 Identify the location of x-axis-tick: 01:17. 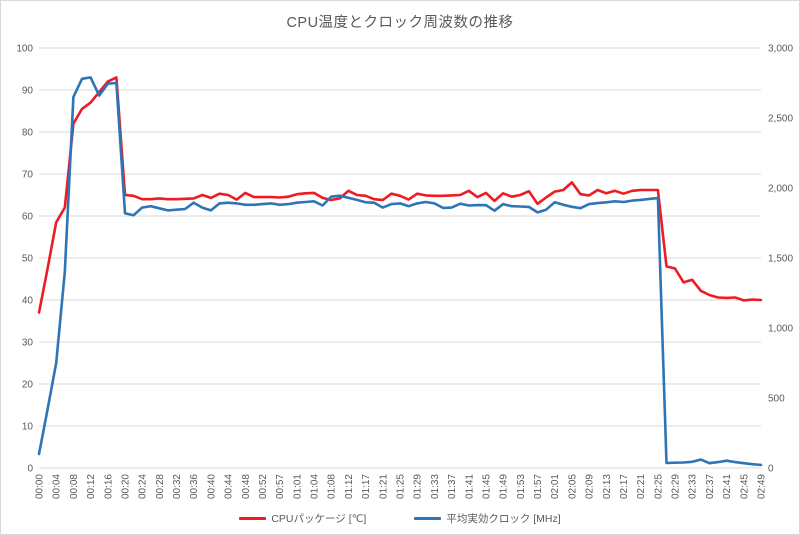
(366, 486).